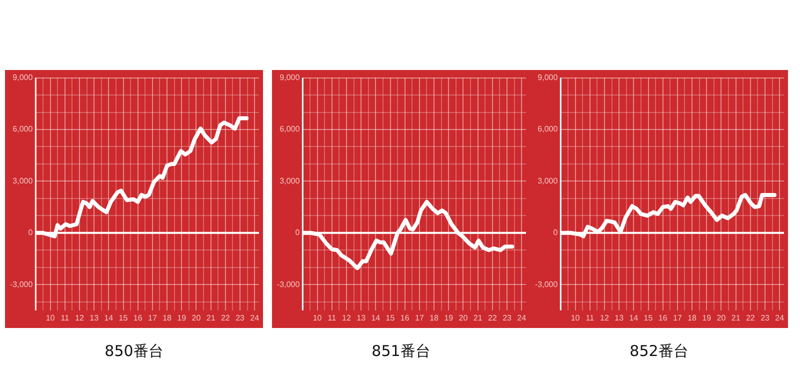  Describe the element at coordinates (134, 351) in the screenshot. I see `text: 850番台` at that location.